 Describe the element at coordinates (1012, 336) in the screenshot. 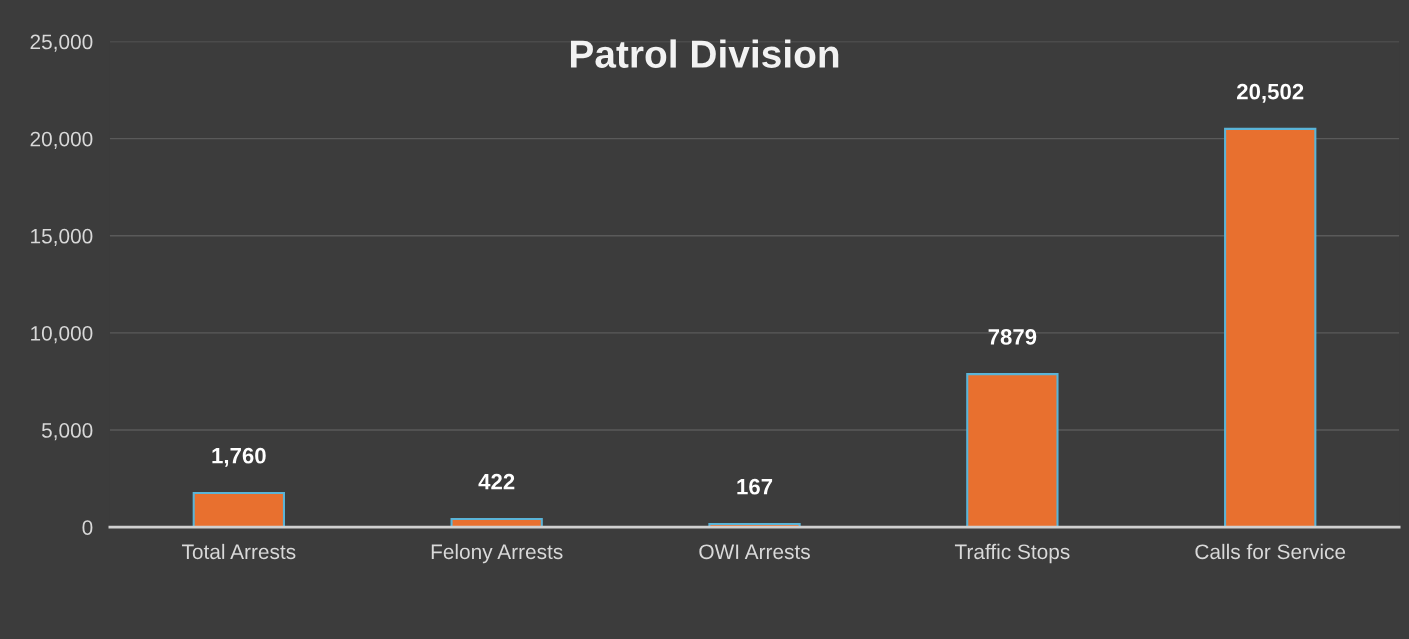

I see `data-label: 7879` at that location.